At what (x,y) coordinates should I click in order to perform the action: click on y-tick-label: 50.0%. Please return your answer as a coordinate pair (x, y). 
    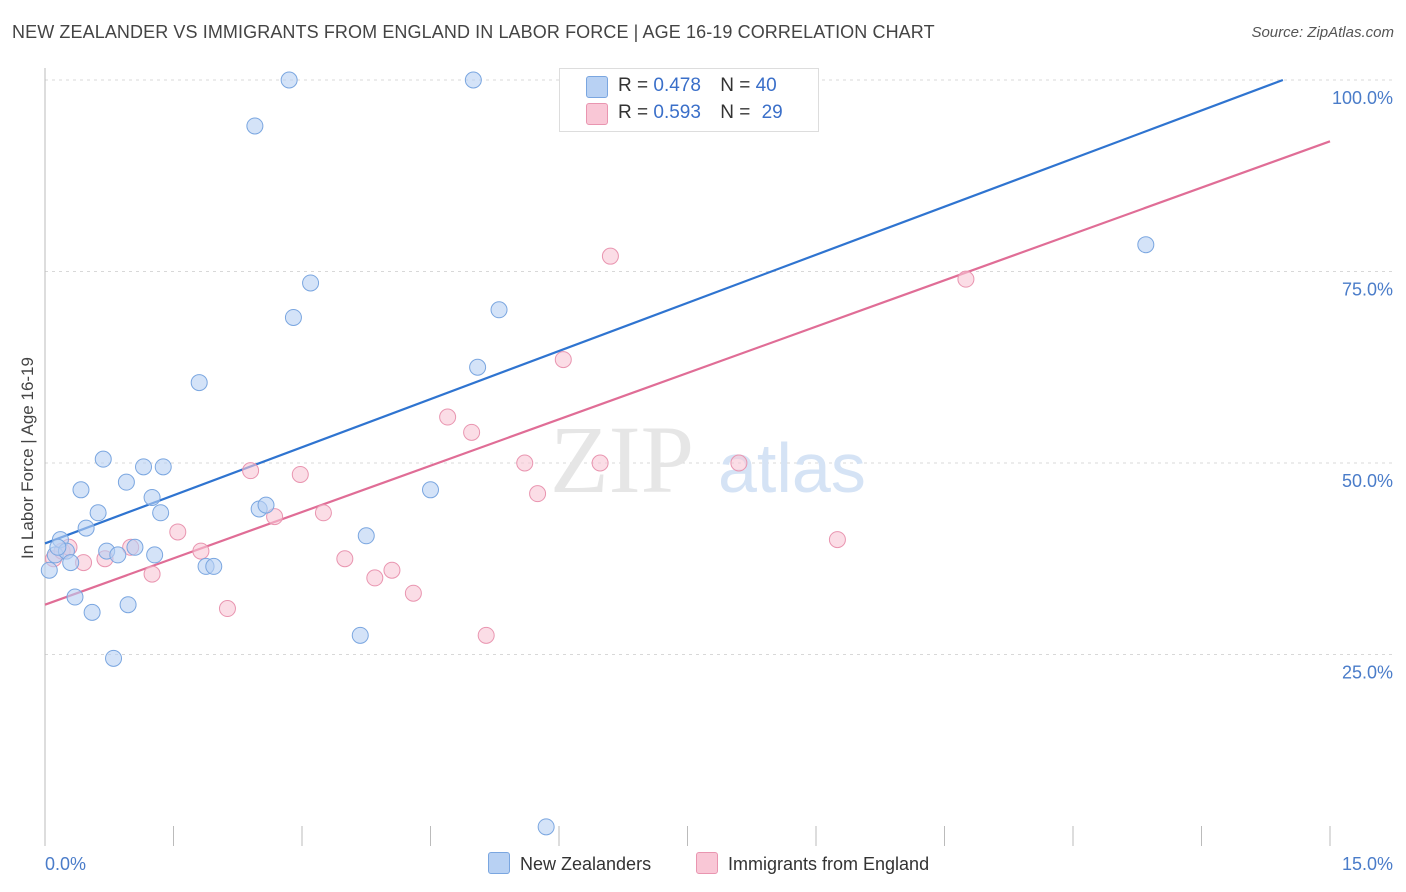
    Looking at the image, I should click on (1367, 481).